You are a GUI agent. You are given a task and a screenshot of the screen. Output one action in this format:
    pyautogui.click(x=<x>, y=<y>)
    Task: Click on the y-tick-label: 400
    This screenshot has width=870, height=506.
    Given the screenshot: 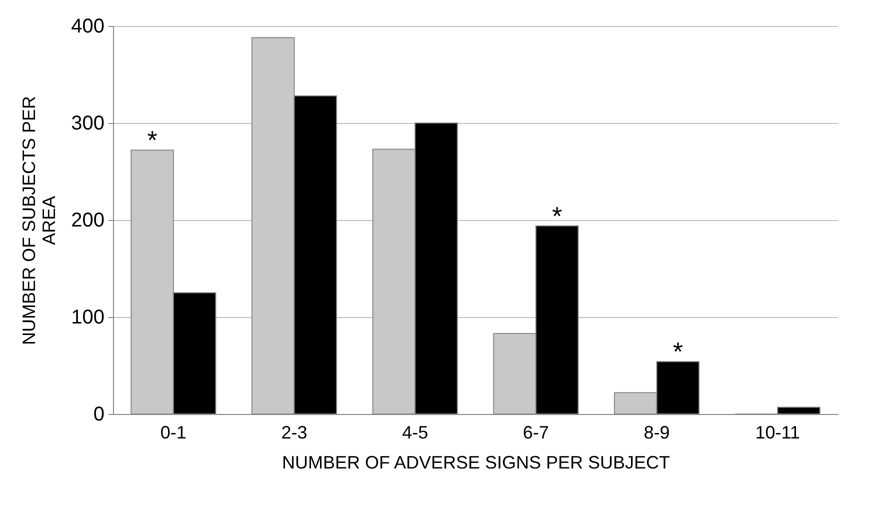 What is the action you would take?
    pyautogui.click(x=87, y=27)
    